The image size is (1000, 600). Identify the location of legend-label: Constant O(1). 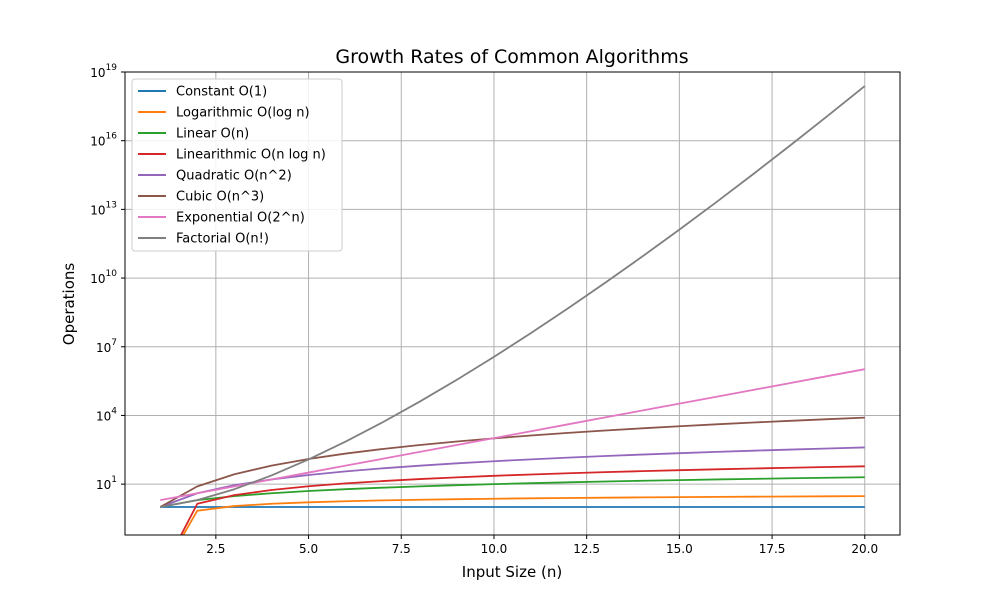
(221, 92).